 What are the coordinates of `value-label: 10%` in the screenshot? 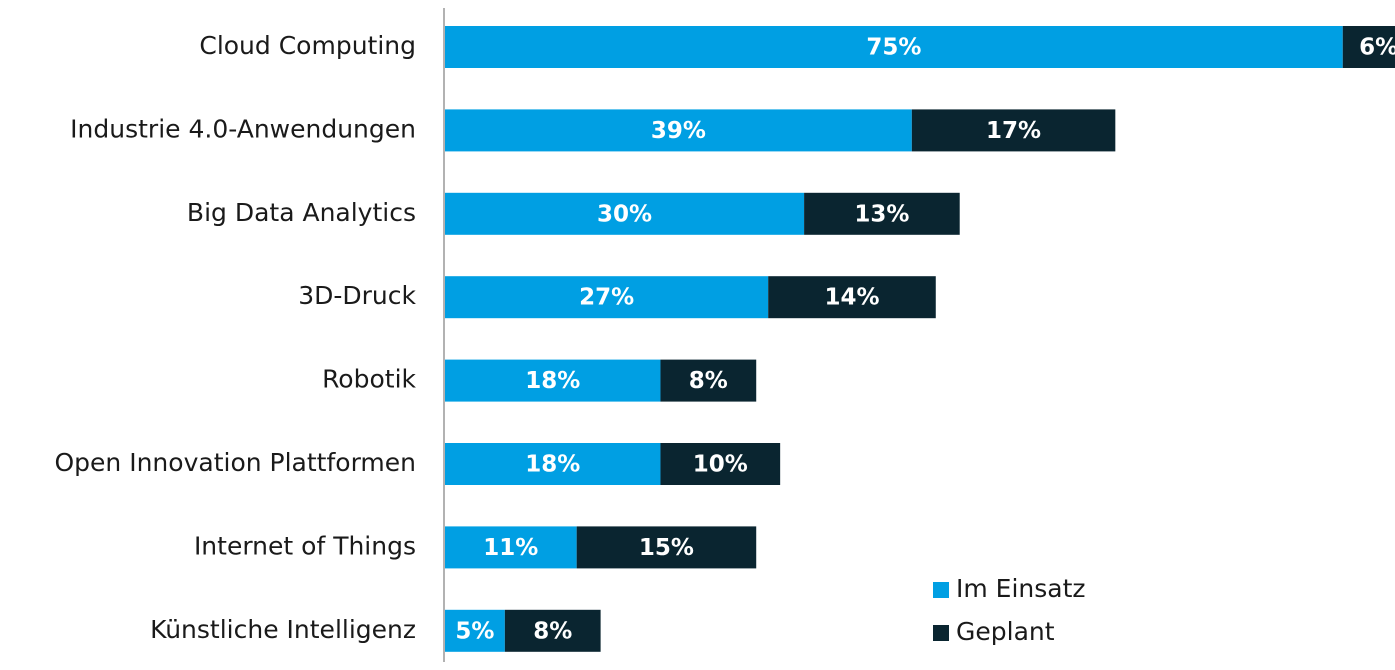 It's located at (720, 465).